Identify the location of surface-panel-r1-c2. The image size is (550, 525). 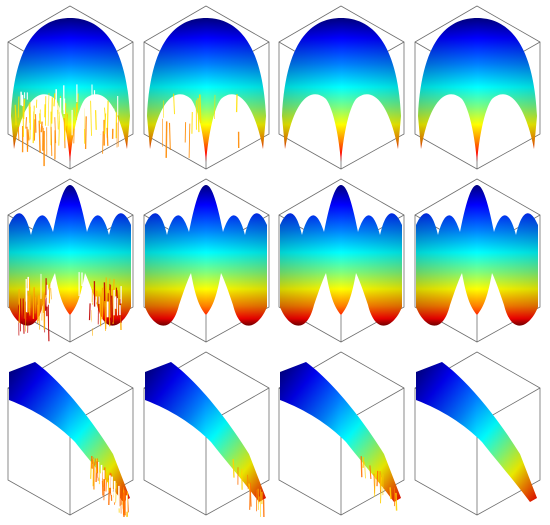
(206, 87).